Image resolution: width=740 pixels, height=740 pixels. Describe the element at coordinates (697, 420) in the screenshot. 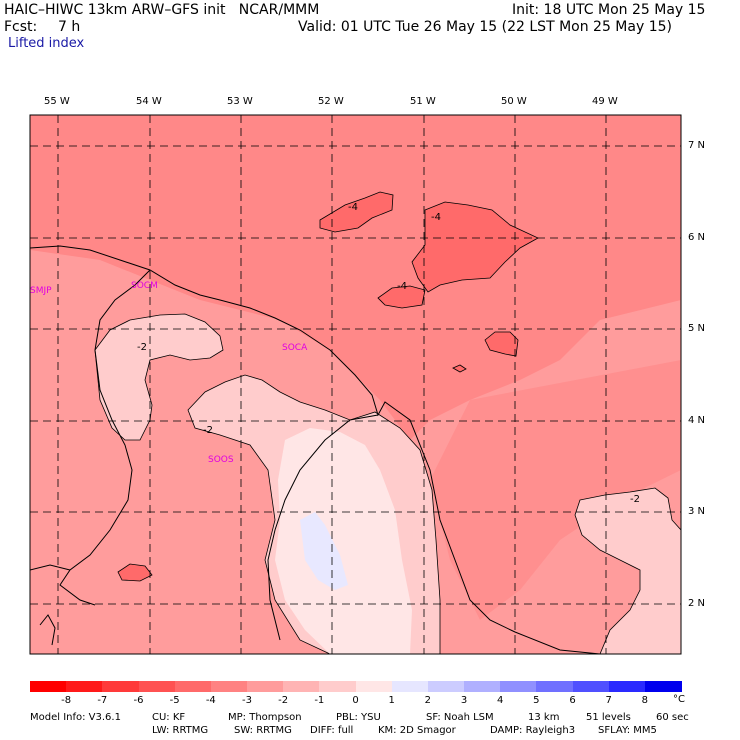

I see `lat-label: 4 N` at that location.